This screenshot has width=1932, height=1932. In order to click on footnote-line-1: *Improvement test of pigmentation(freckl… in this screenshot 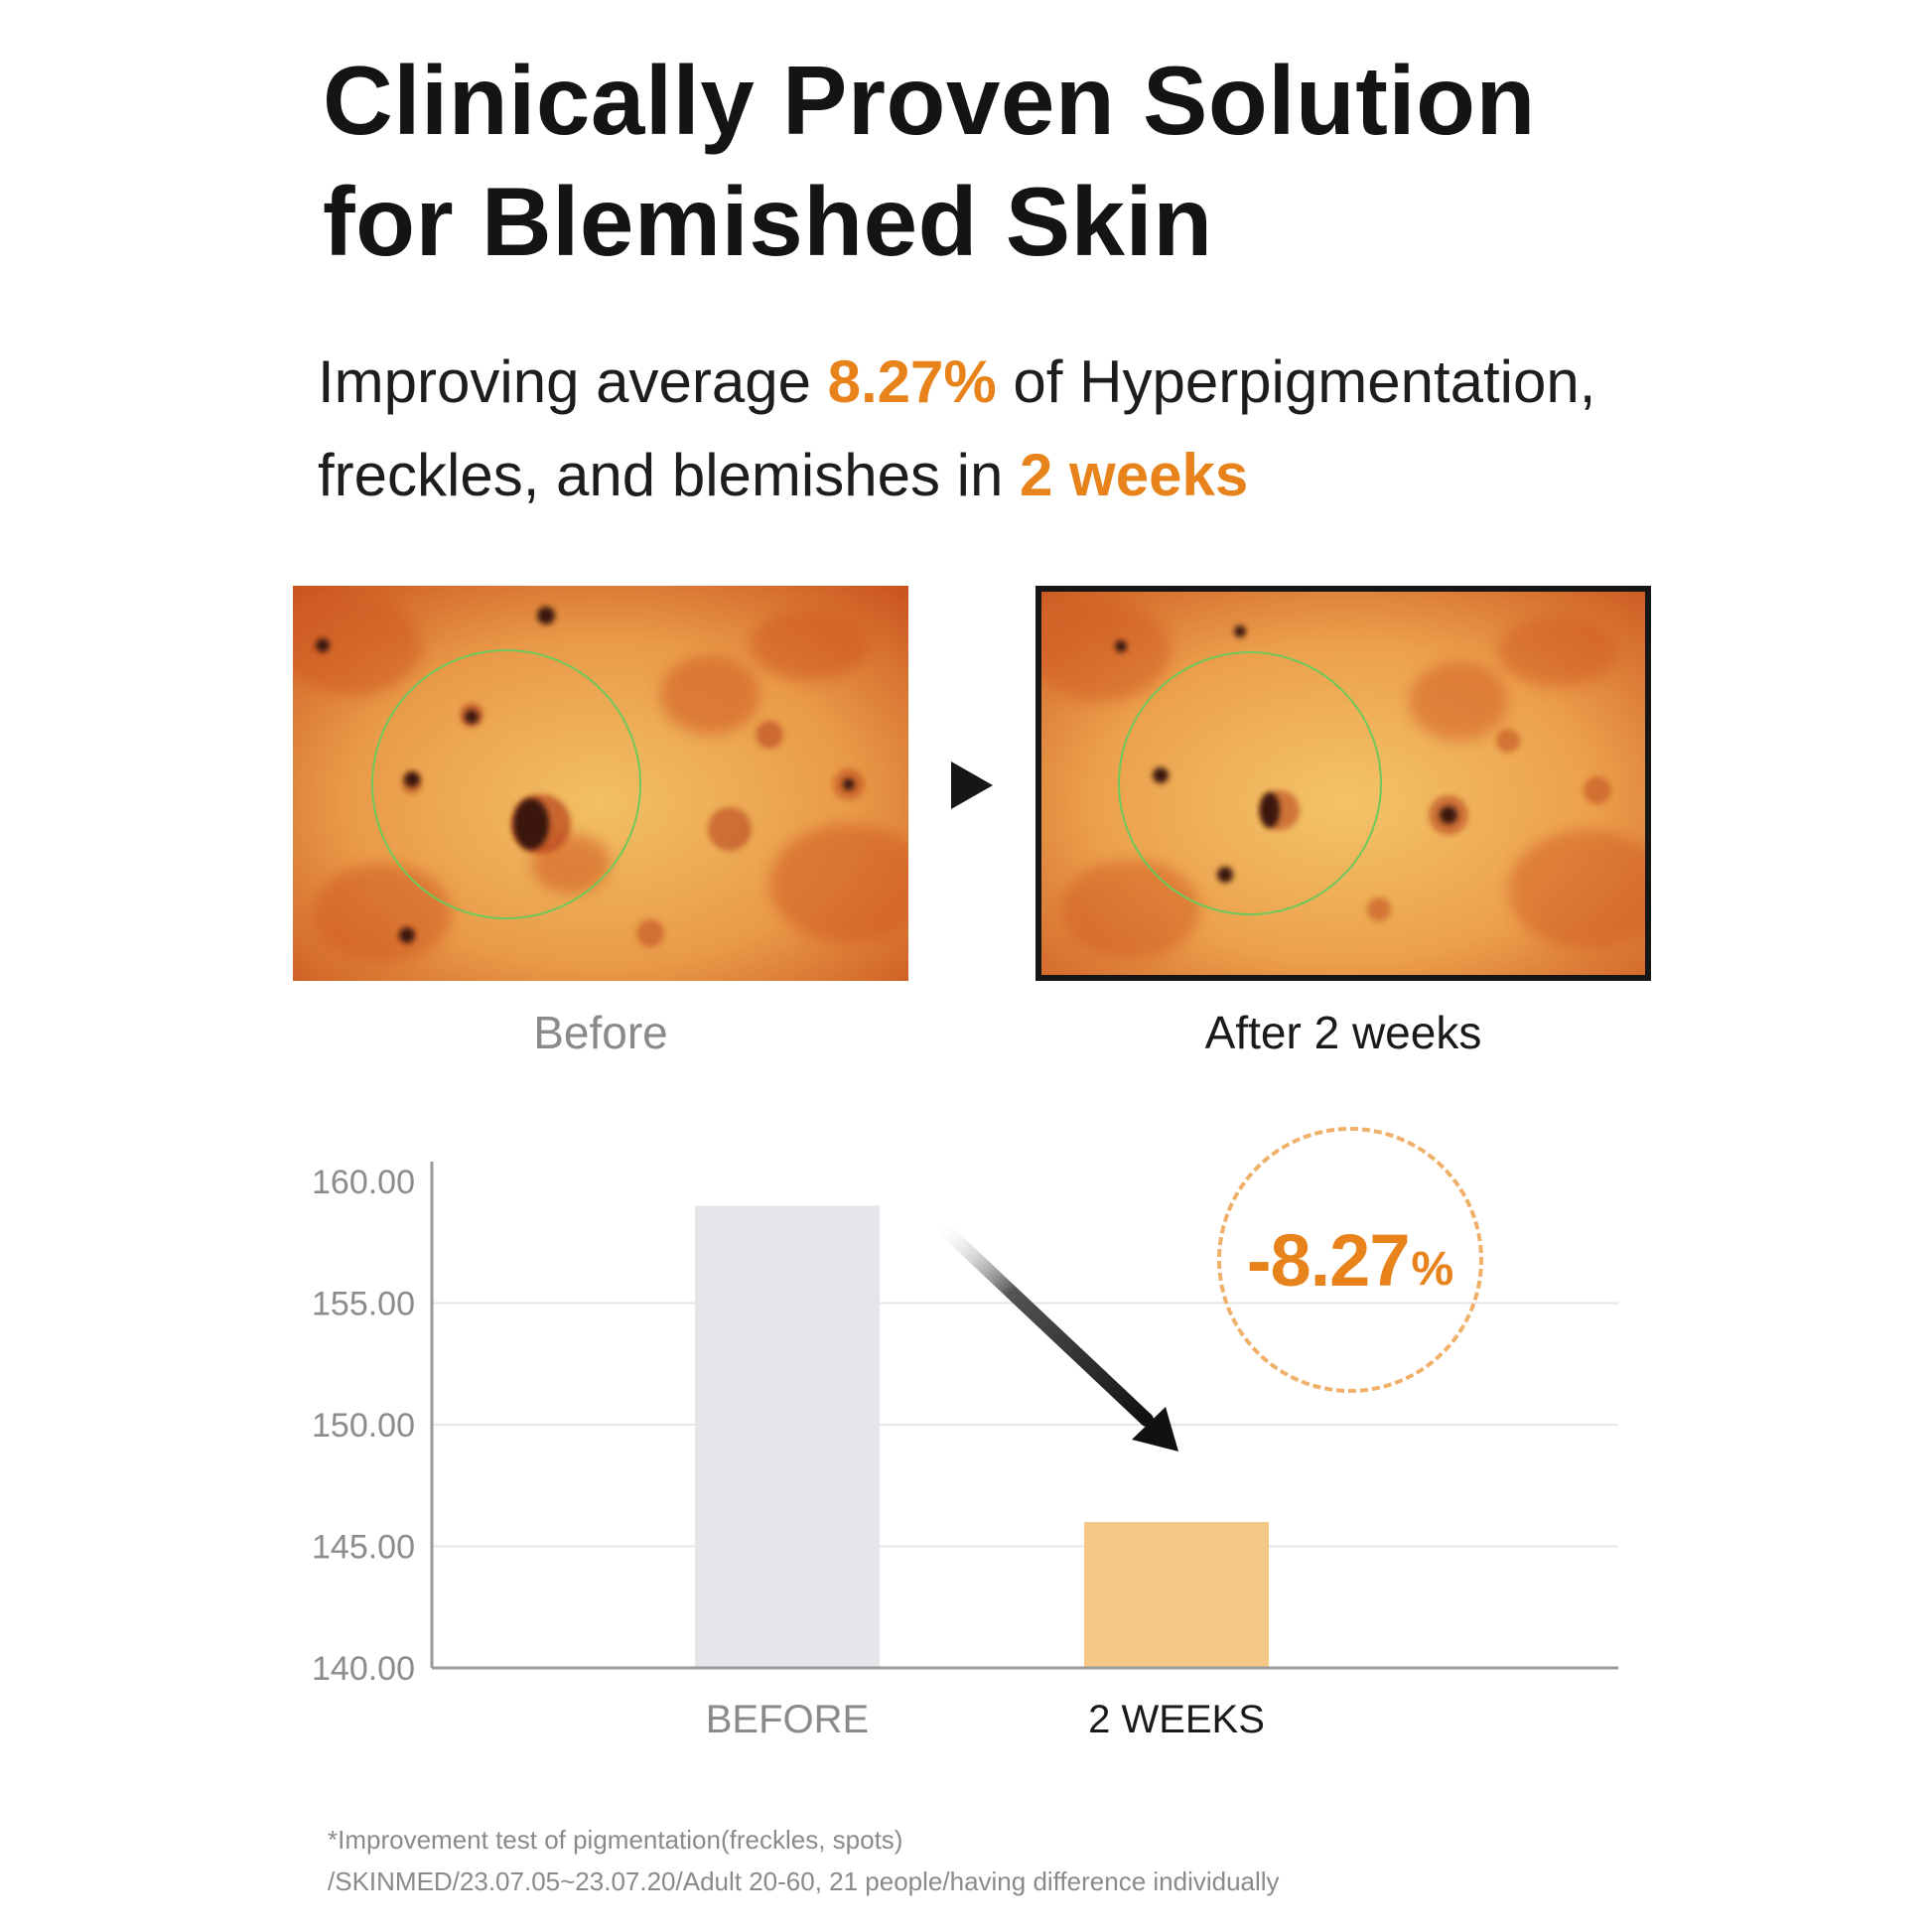, I will do `click(615, 1840)`.